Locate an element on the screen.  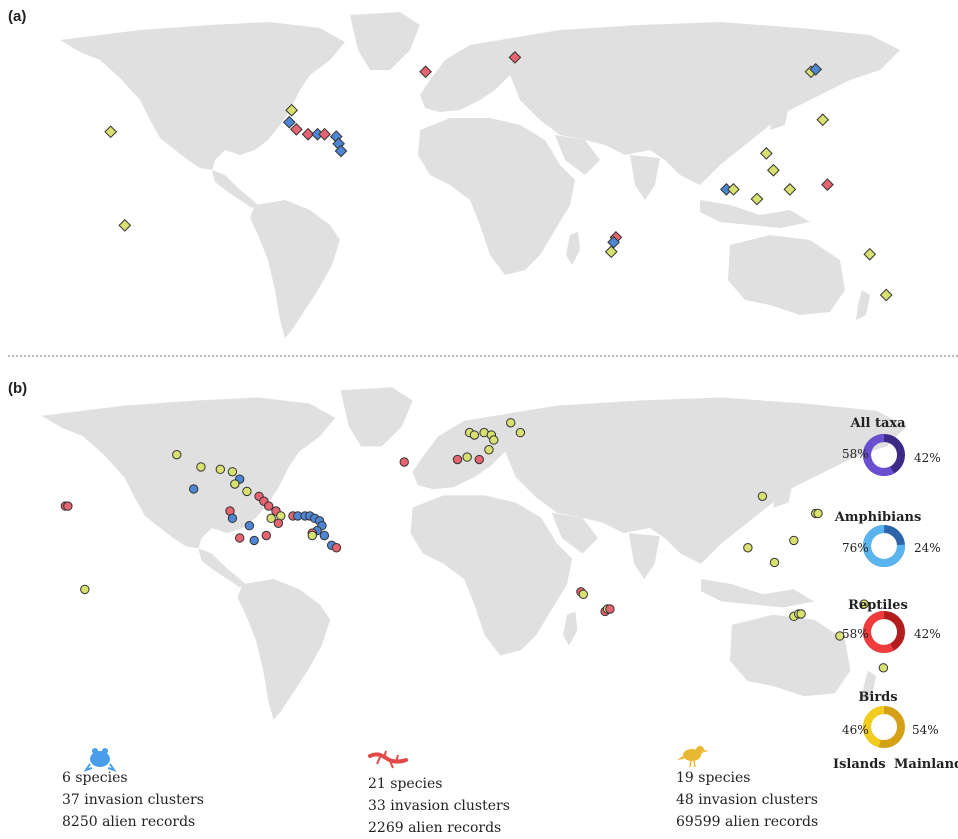
donut-title-reptiles: Reptiles is located at coordinates (878, 605).